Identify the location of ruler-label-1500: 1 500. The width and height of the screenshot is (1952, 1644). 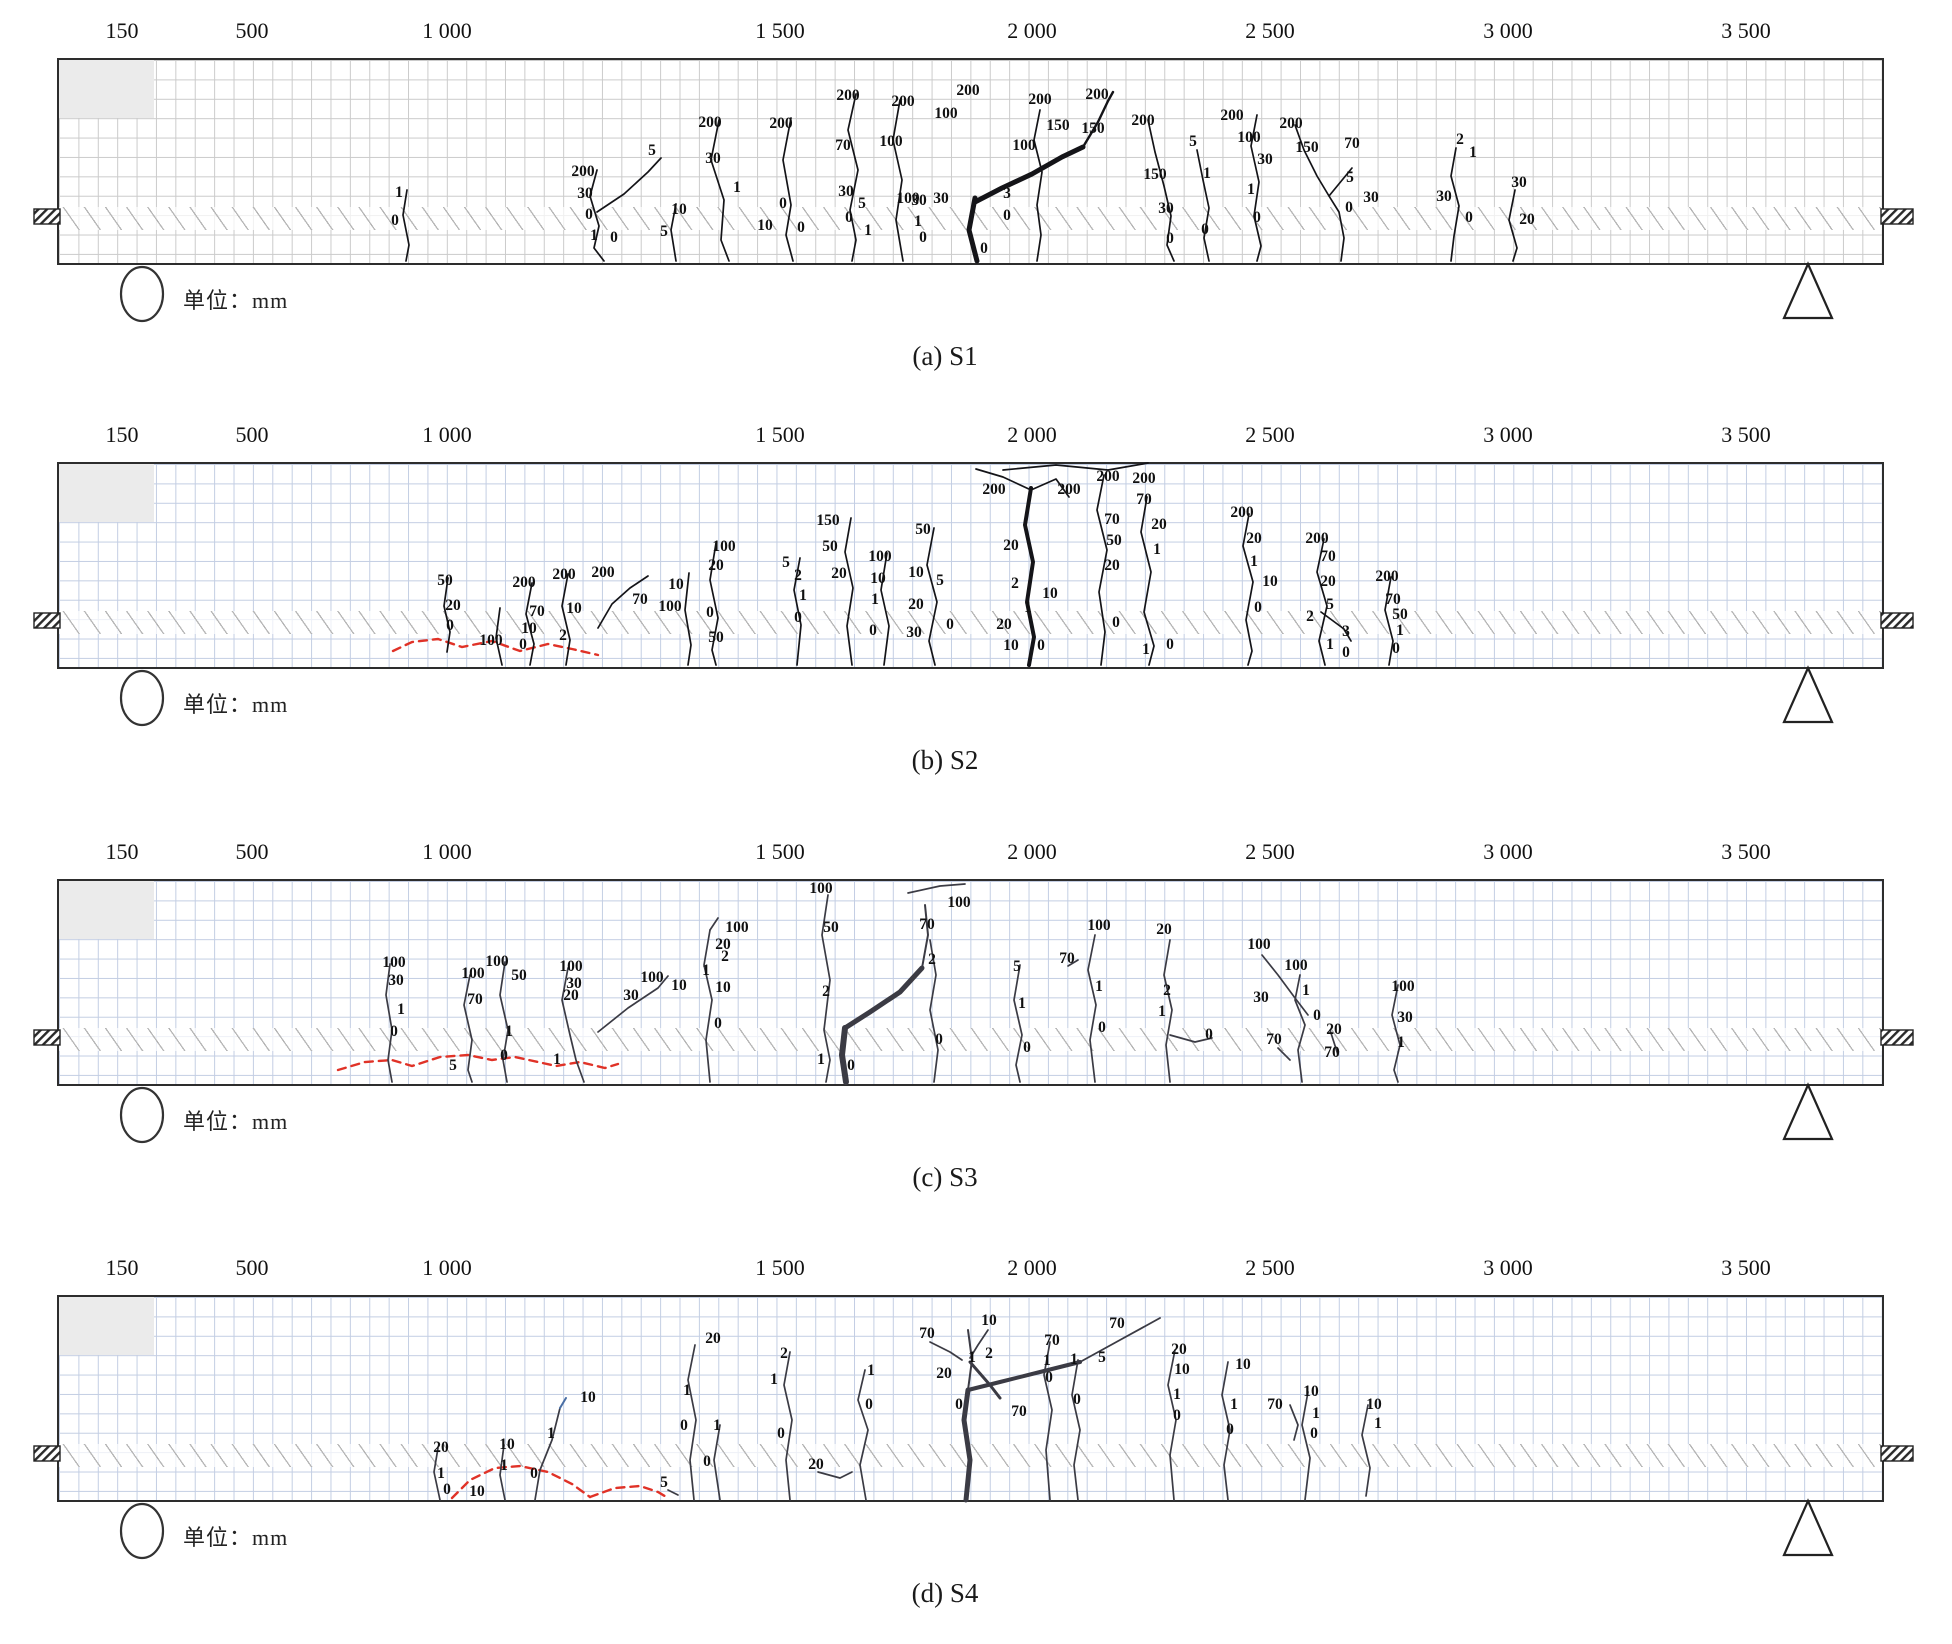
(780, 30).